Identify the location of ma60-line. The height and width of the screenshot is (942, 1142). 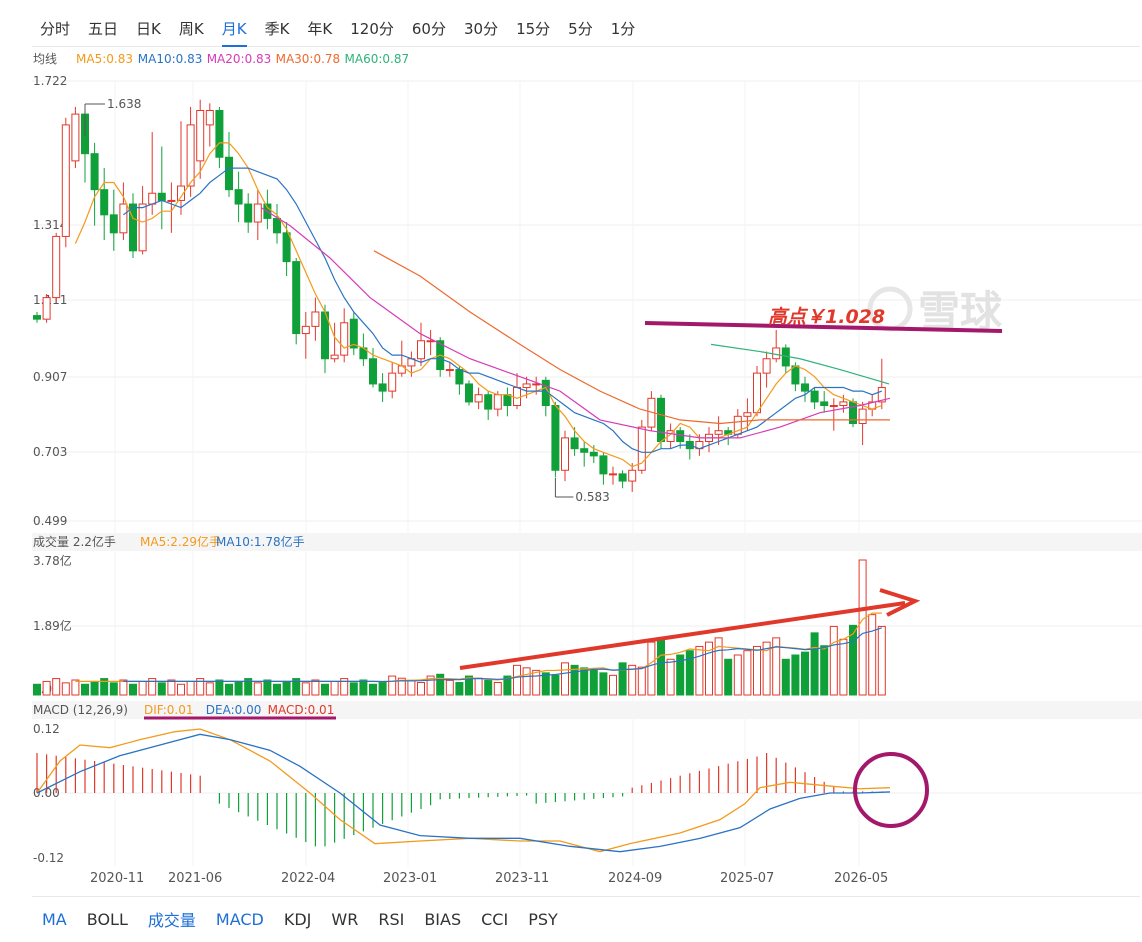
(800, 364).